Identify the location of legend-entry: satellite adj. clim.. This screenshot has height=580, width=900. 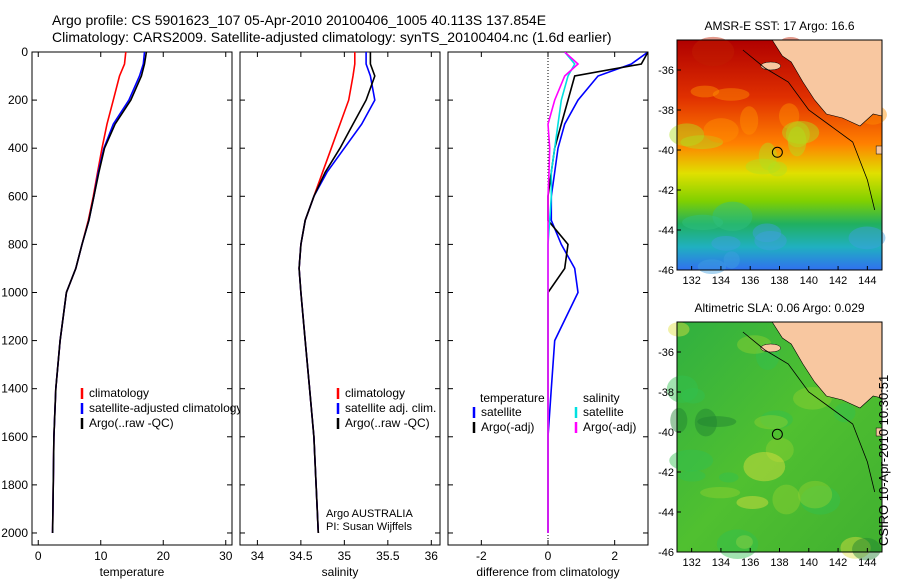
(390, 408).